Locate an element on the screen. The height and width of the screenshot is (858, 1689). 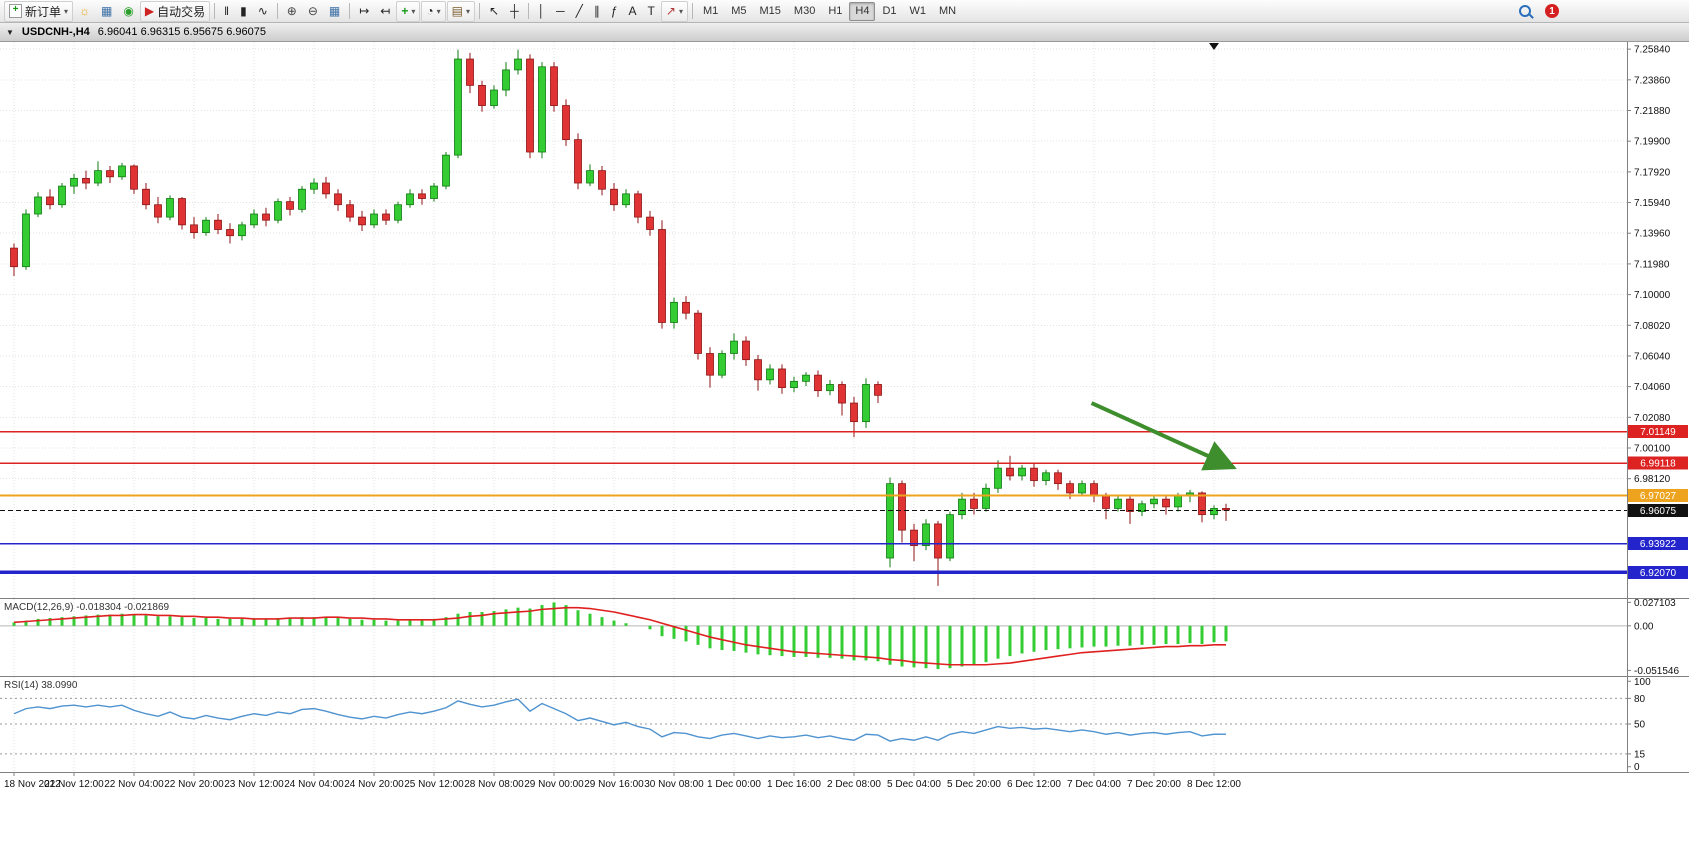
line-chart-button: ∿ is located at coordinates (263, 11).